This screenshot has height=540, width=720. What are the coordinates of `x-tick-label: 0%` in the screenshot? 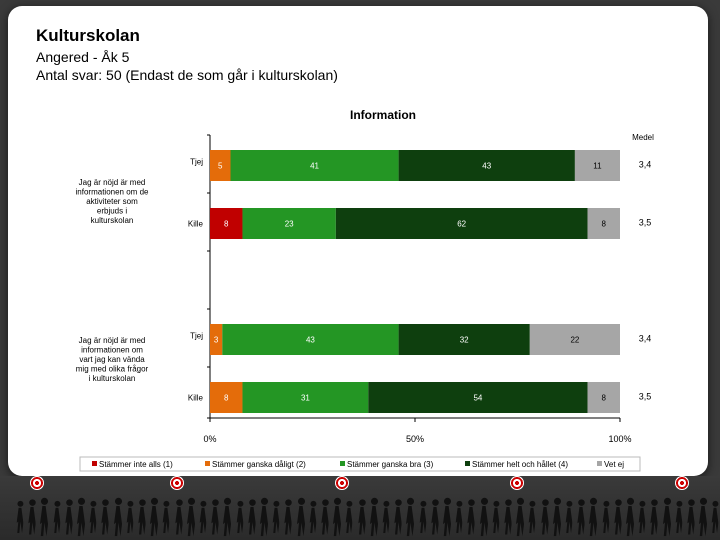 It's located at (209, 439).